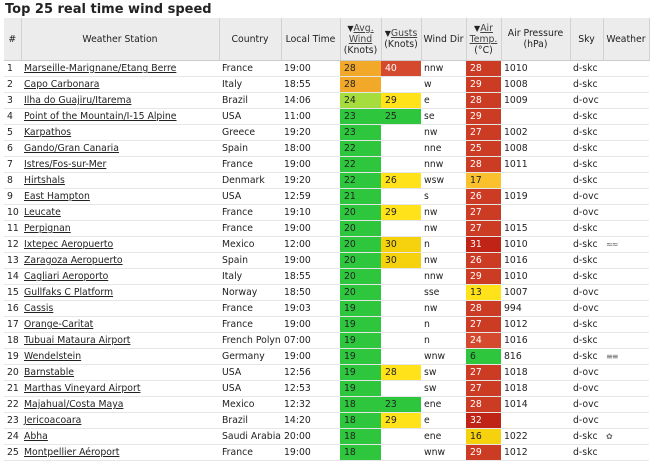 The height and width of the screenshot is (461, 650). I want to click on station-link: Capo Carbonara, so click(62, 84).